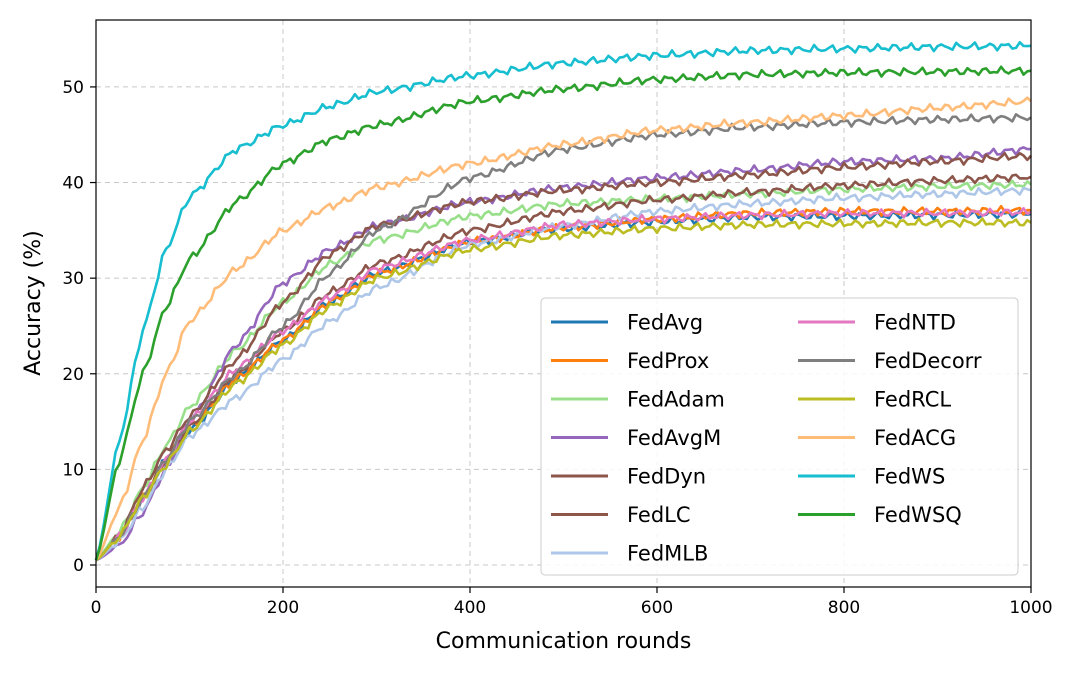 This screenshot has height=675, width=1080. What do you see at coordinates (909, 477) in the screenshot?
I see `legend-label: FedWS` at bounding box center [909, 477].